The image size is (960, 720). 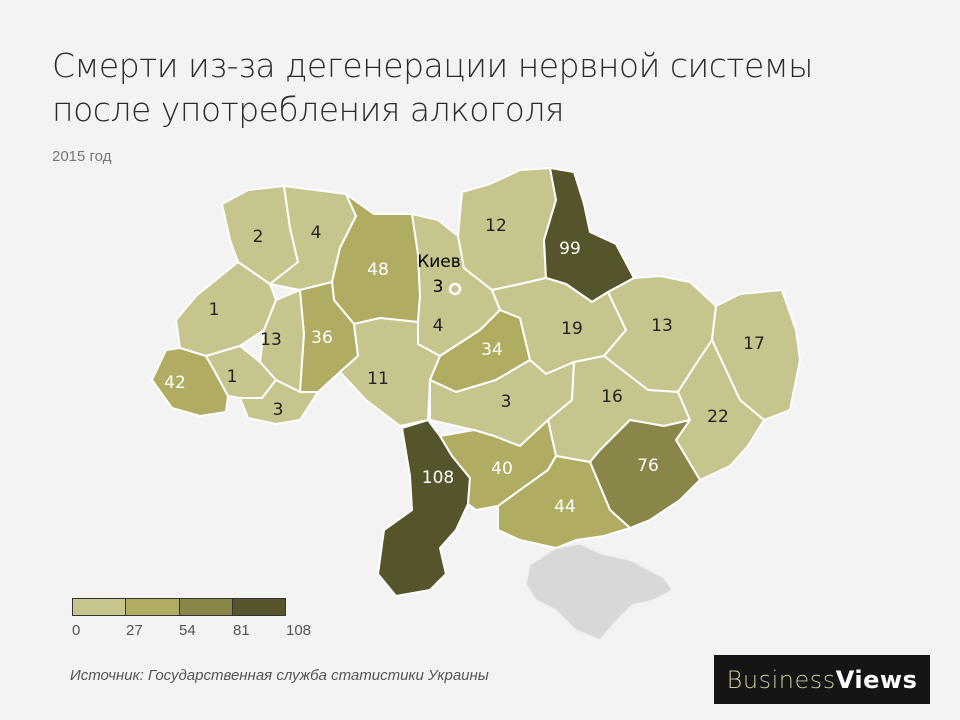 What do you see at coordinates (754, 344) in the screenshot?
I see `region-value-luhansk: 17` at bounding box center [754, 344].